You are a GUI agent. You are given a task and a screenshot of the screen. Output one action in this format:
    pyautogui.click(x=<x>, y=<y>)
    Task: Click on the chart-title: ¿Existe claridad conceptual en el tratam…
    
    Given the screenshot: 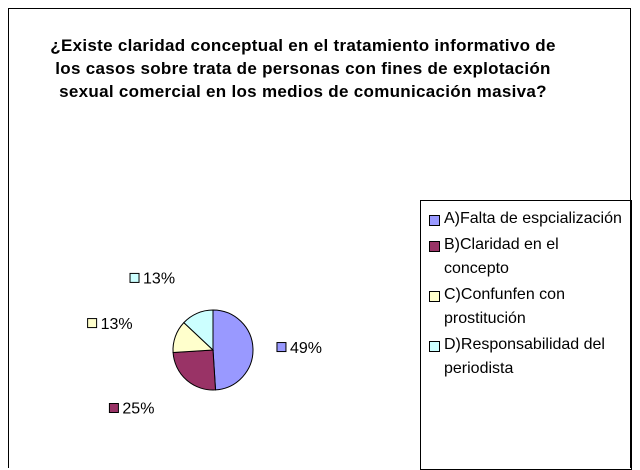 What is the action you would take?
    pyautogui.click(x=303, y=68)
    